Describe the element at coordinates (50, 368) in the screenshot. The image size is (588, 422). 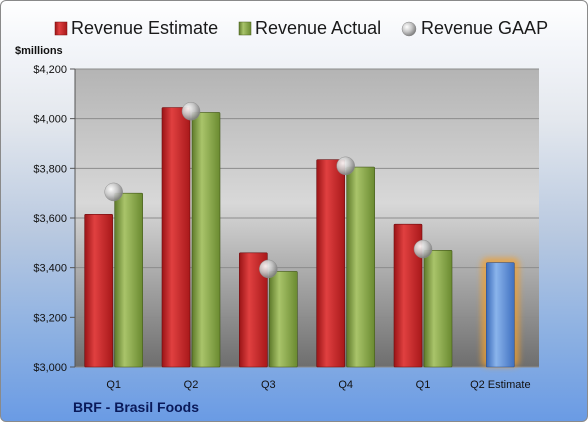
I see `y-tick-label: $3,000` at that location.